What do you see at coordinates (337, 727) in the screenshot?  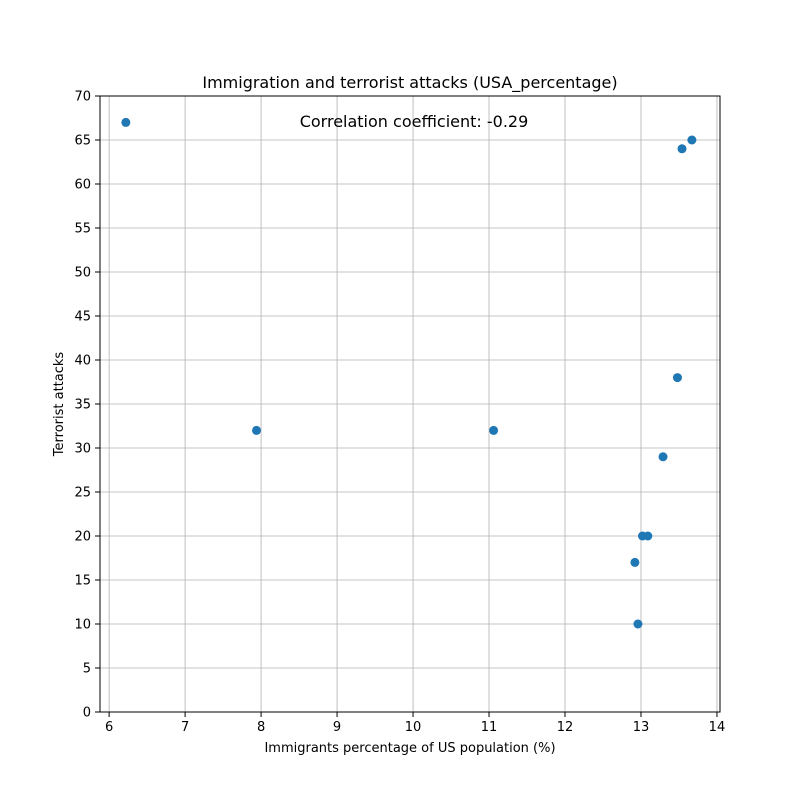 I see `x-tick-label: 9` at bounding box center [337, 727].